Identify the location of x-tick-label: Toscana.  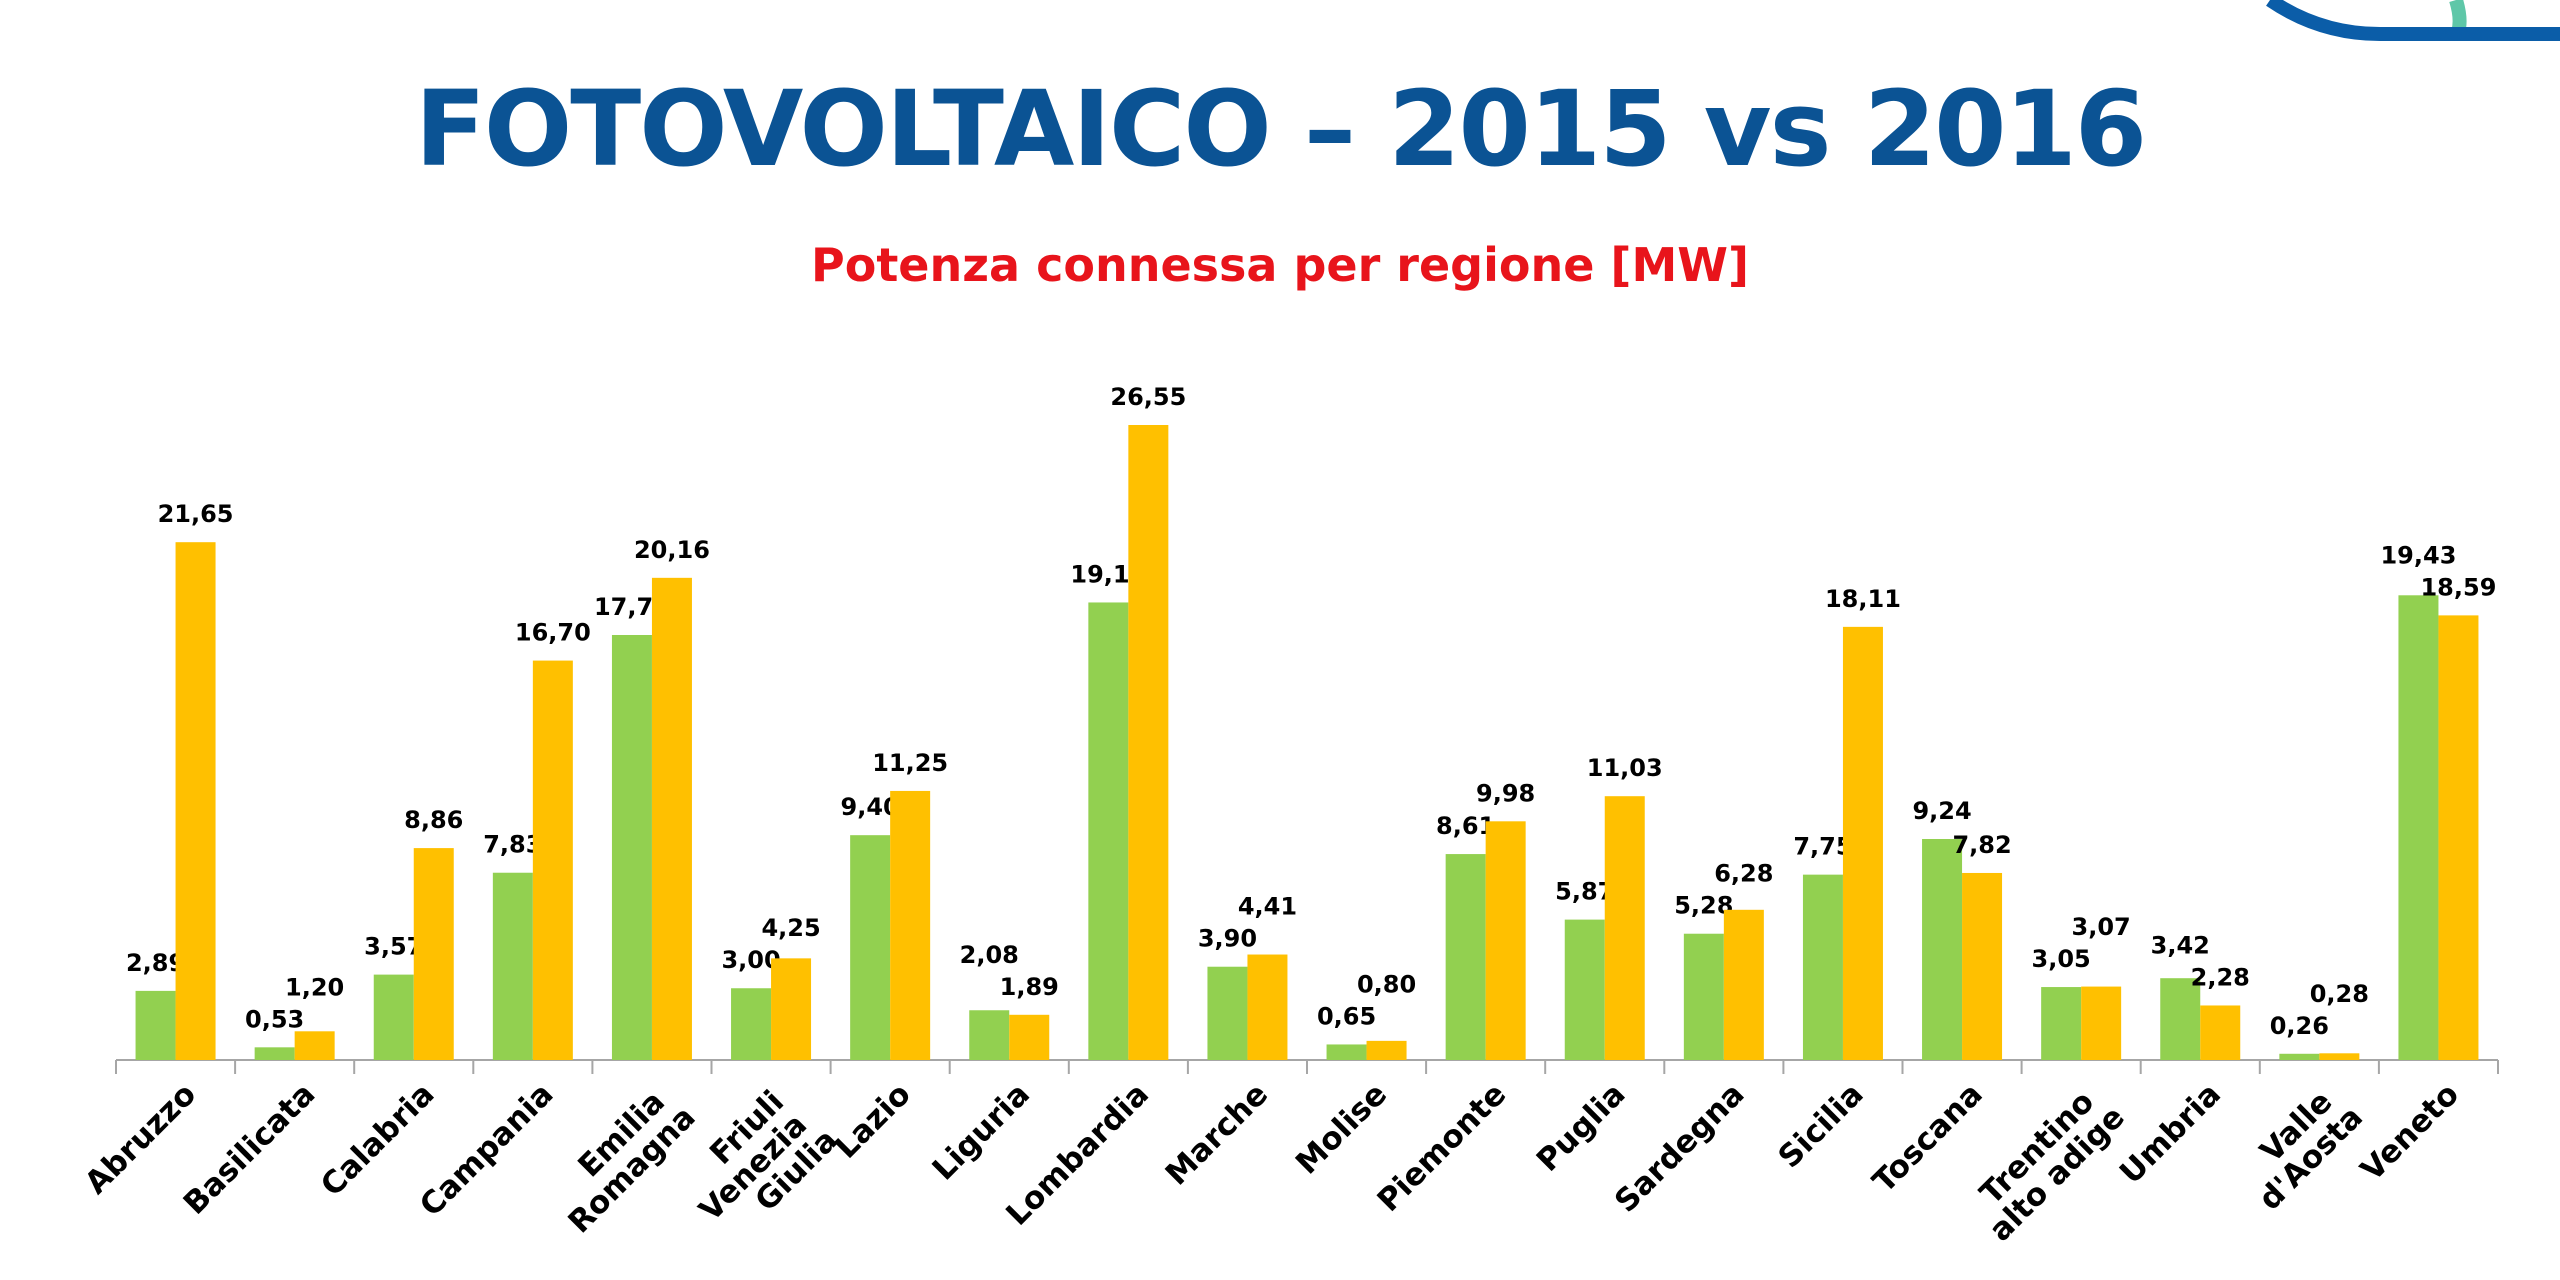
(1928, 1138).